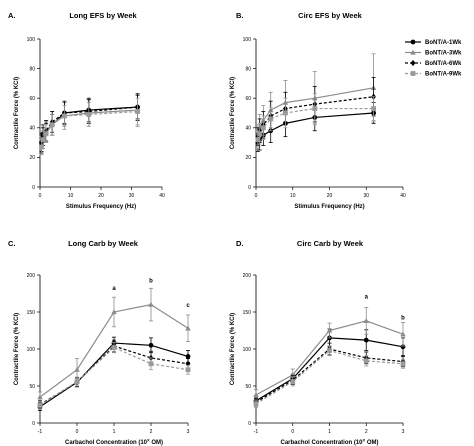  I want to click on y-tick-label: 60, so click(32, 99).